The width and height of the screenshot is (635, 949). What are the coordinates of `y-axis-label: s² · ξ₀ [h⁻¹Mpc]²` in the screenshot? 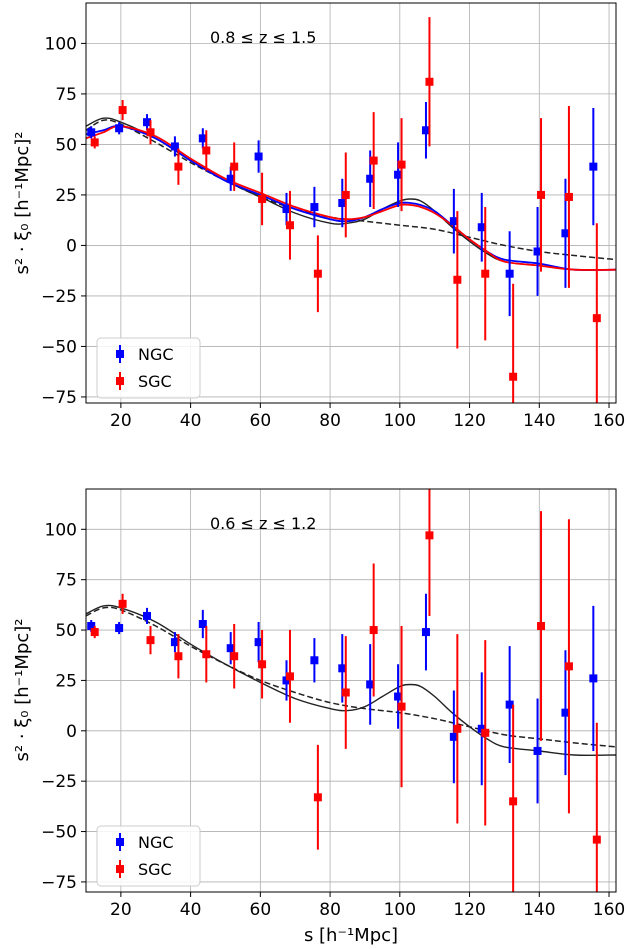 It's located at (22, 690).